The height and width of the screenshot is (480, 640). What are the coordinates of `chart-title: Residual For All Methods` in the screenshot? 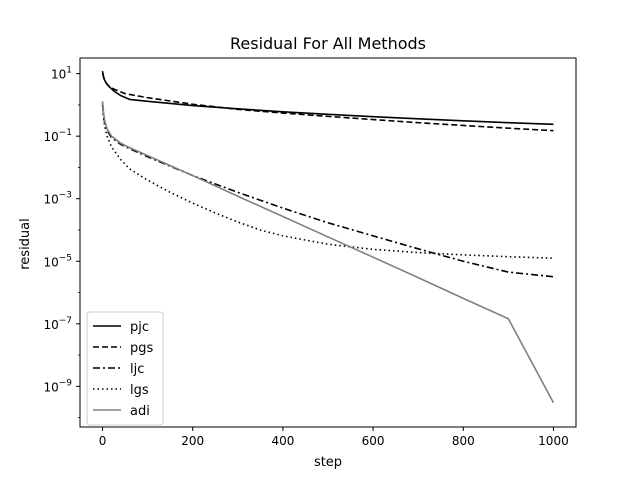 It's located at (328, 43).